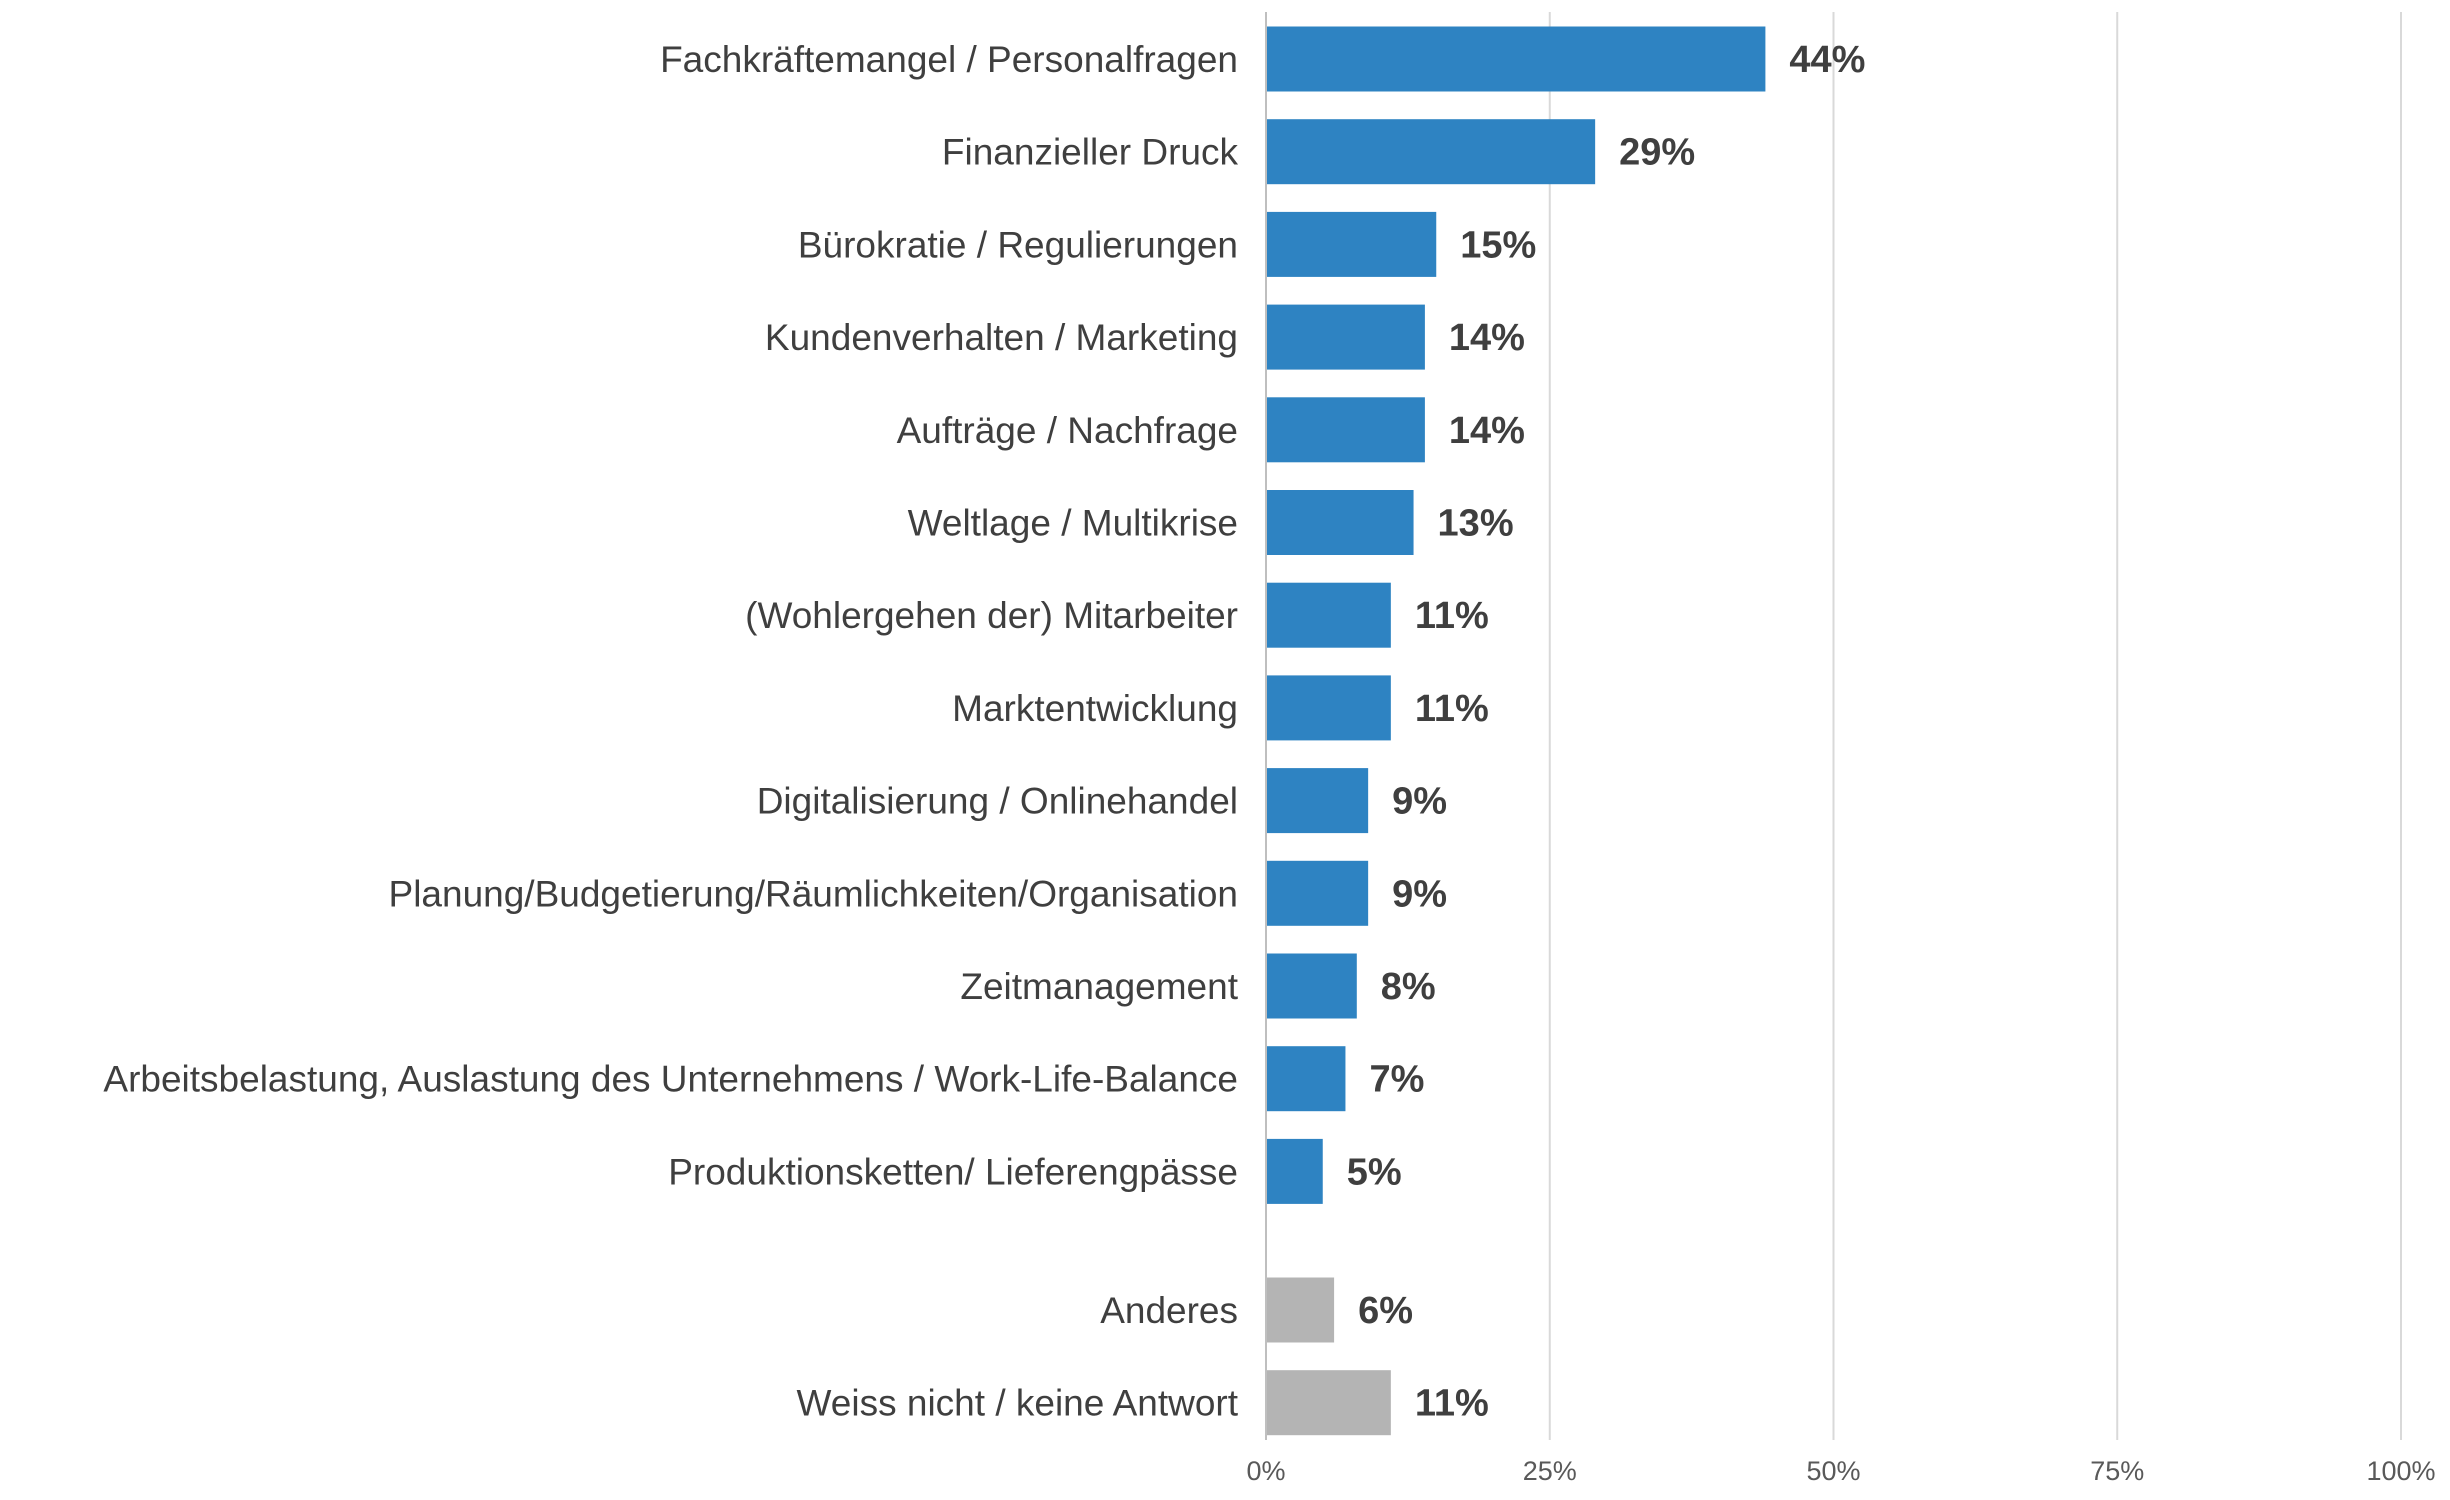  What do you see at coordinates (1095, 708) in the screenshot?
I see `category-label: Marktentwicklung` at bounding box center [1095, 708].